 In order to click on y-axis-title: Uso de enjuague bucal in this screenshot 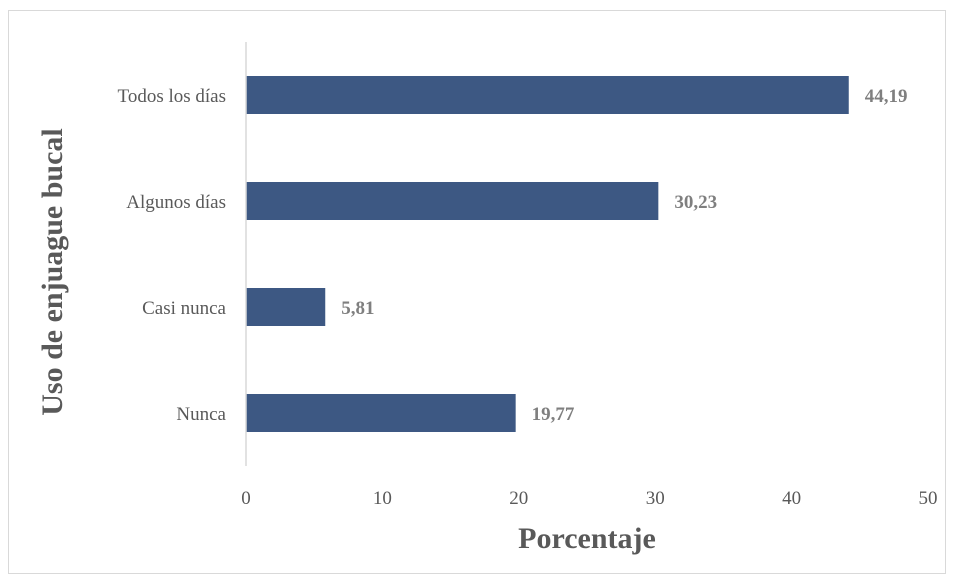, I will do `click(52, 272)`.